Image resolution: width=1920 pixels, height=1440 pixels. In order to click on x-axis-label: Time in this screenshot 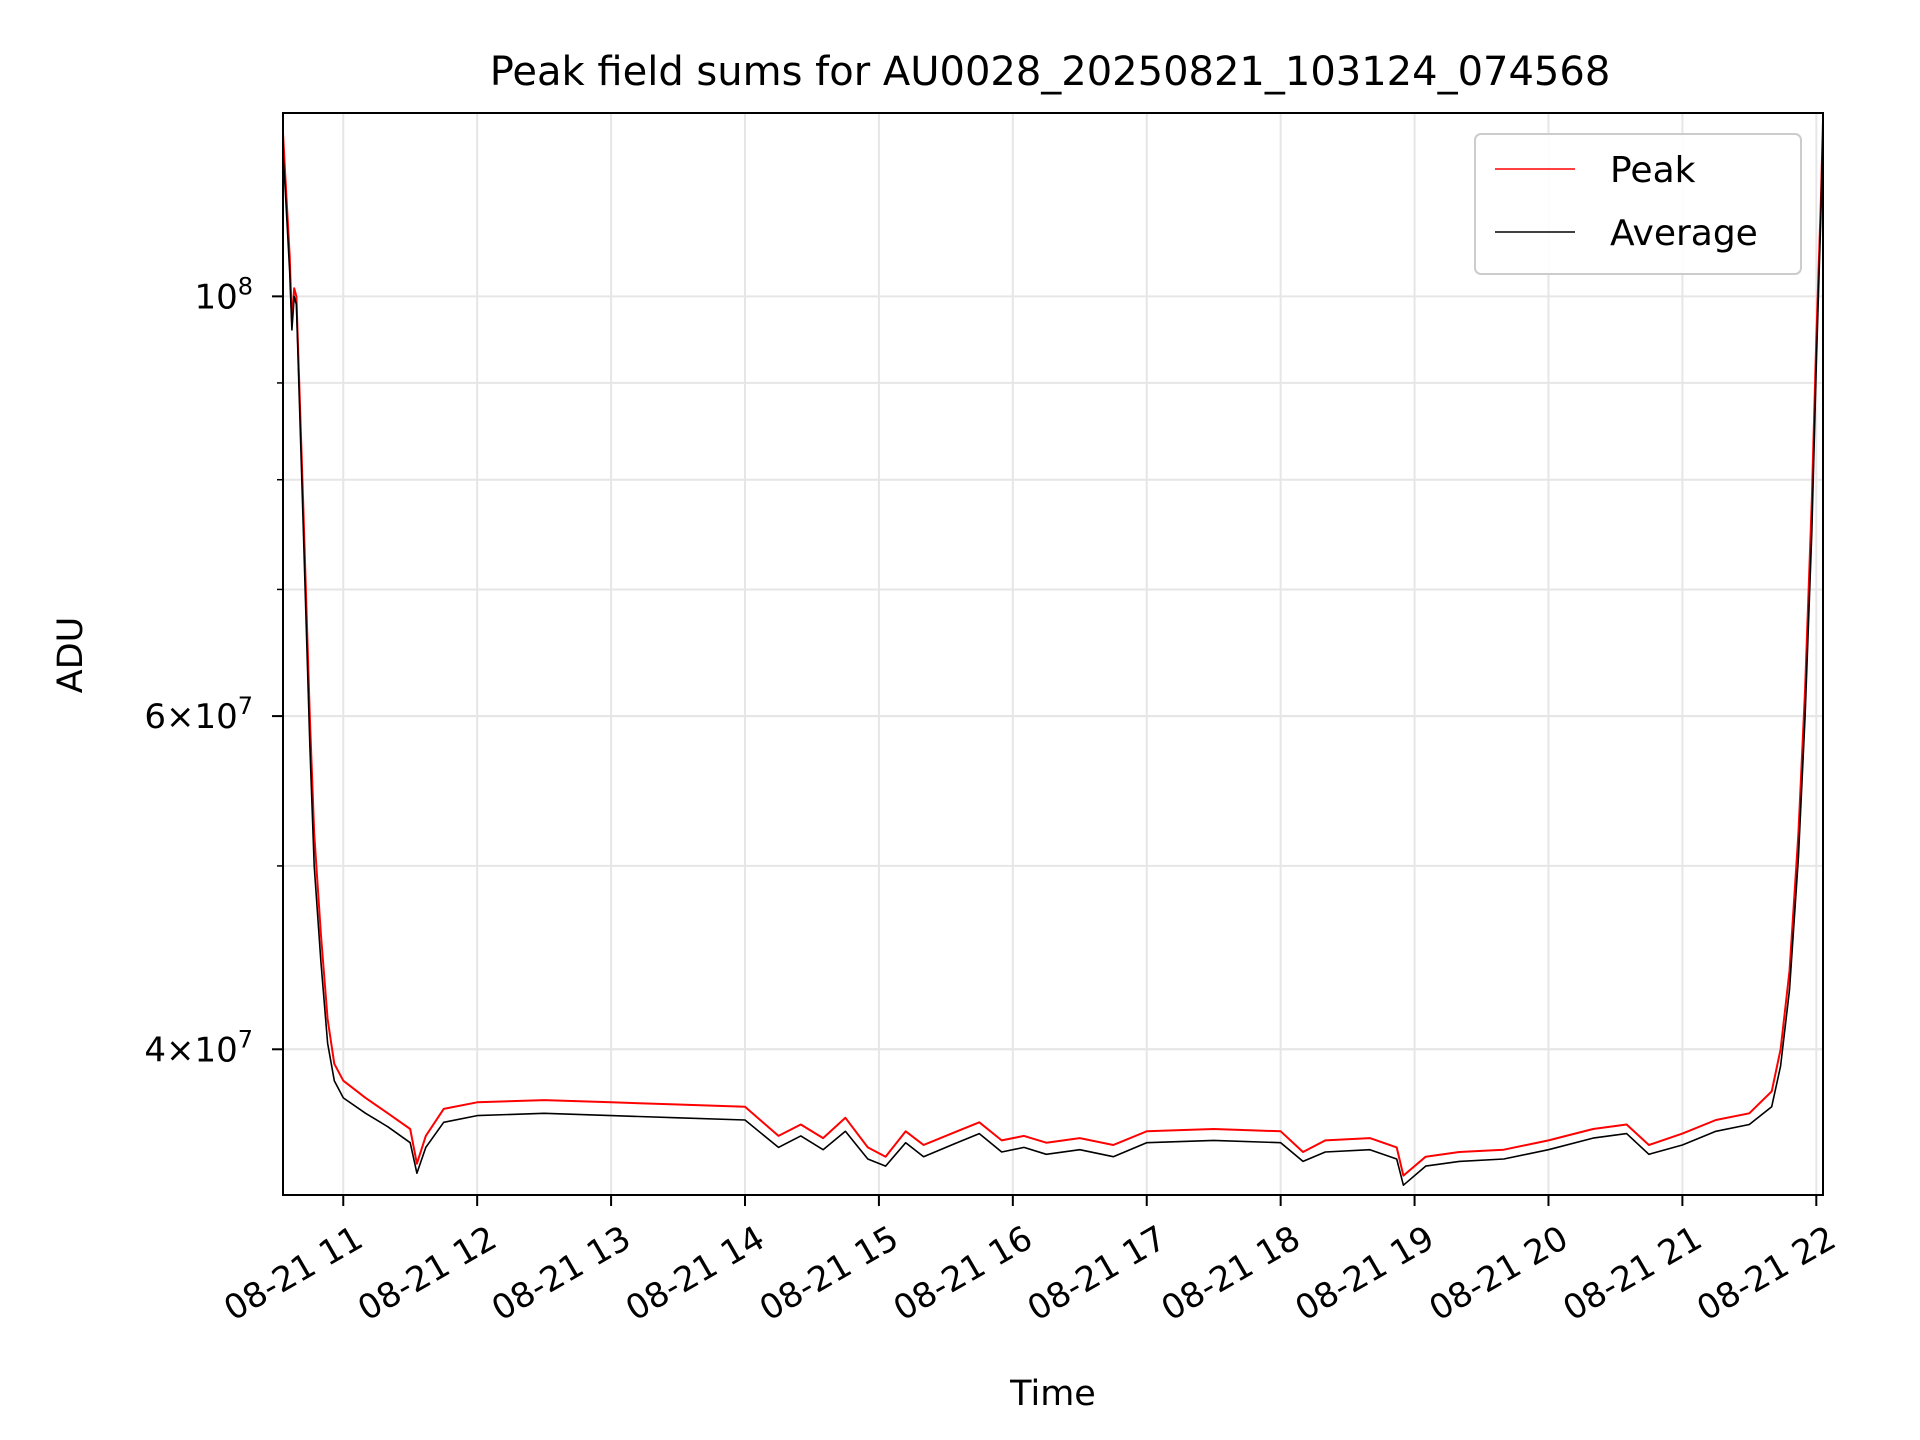, I will do `click(1052, 1394)`.